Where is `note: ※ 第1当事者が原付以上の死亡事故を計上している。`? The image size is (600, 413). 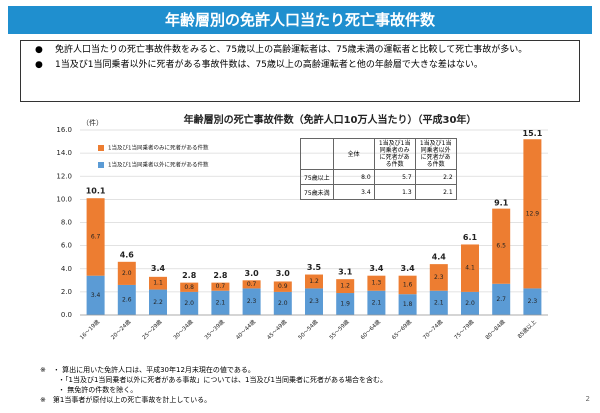
note: ※ 第1当事者が原付以上の死亡事故を計上している。 is located at coordinates (126, 400).